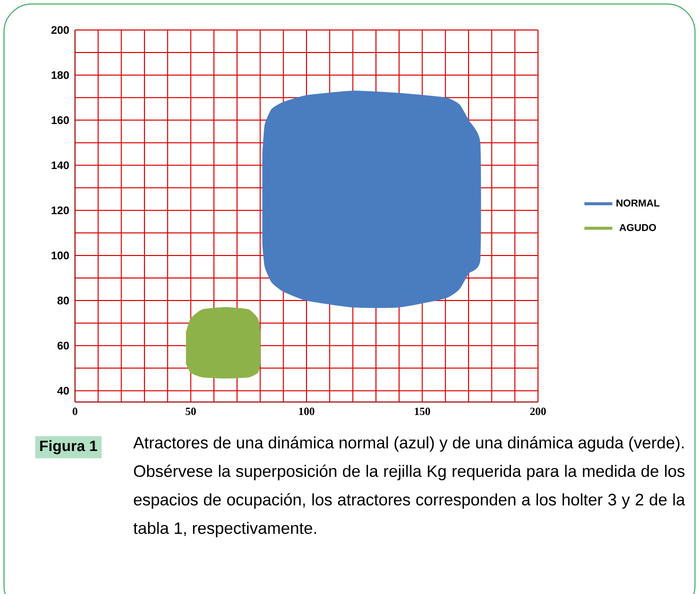 This screenshot has width=699, height=594. What do you see at coordinates (69, 447) in the screenshot?
I see `text: Figura 1` at bounding box center [69, 447].